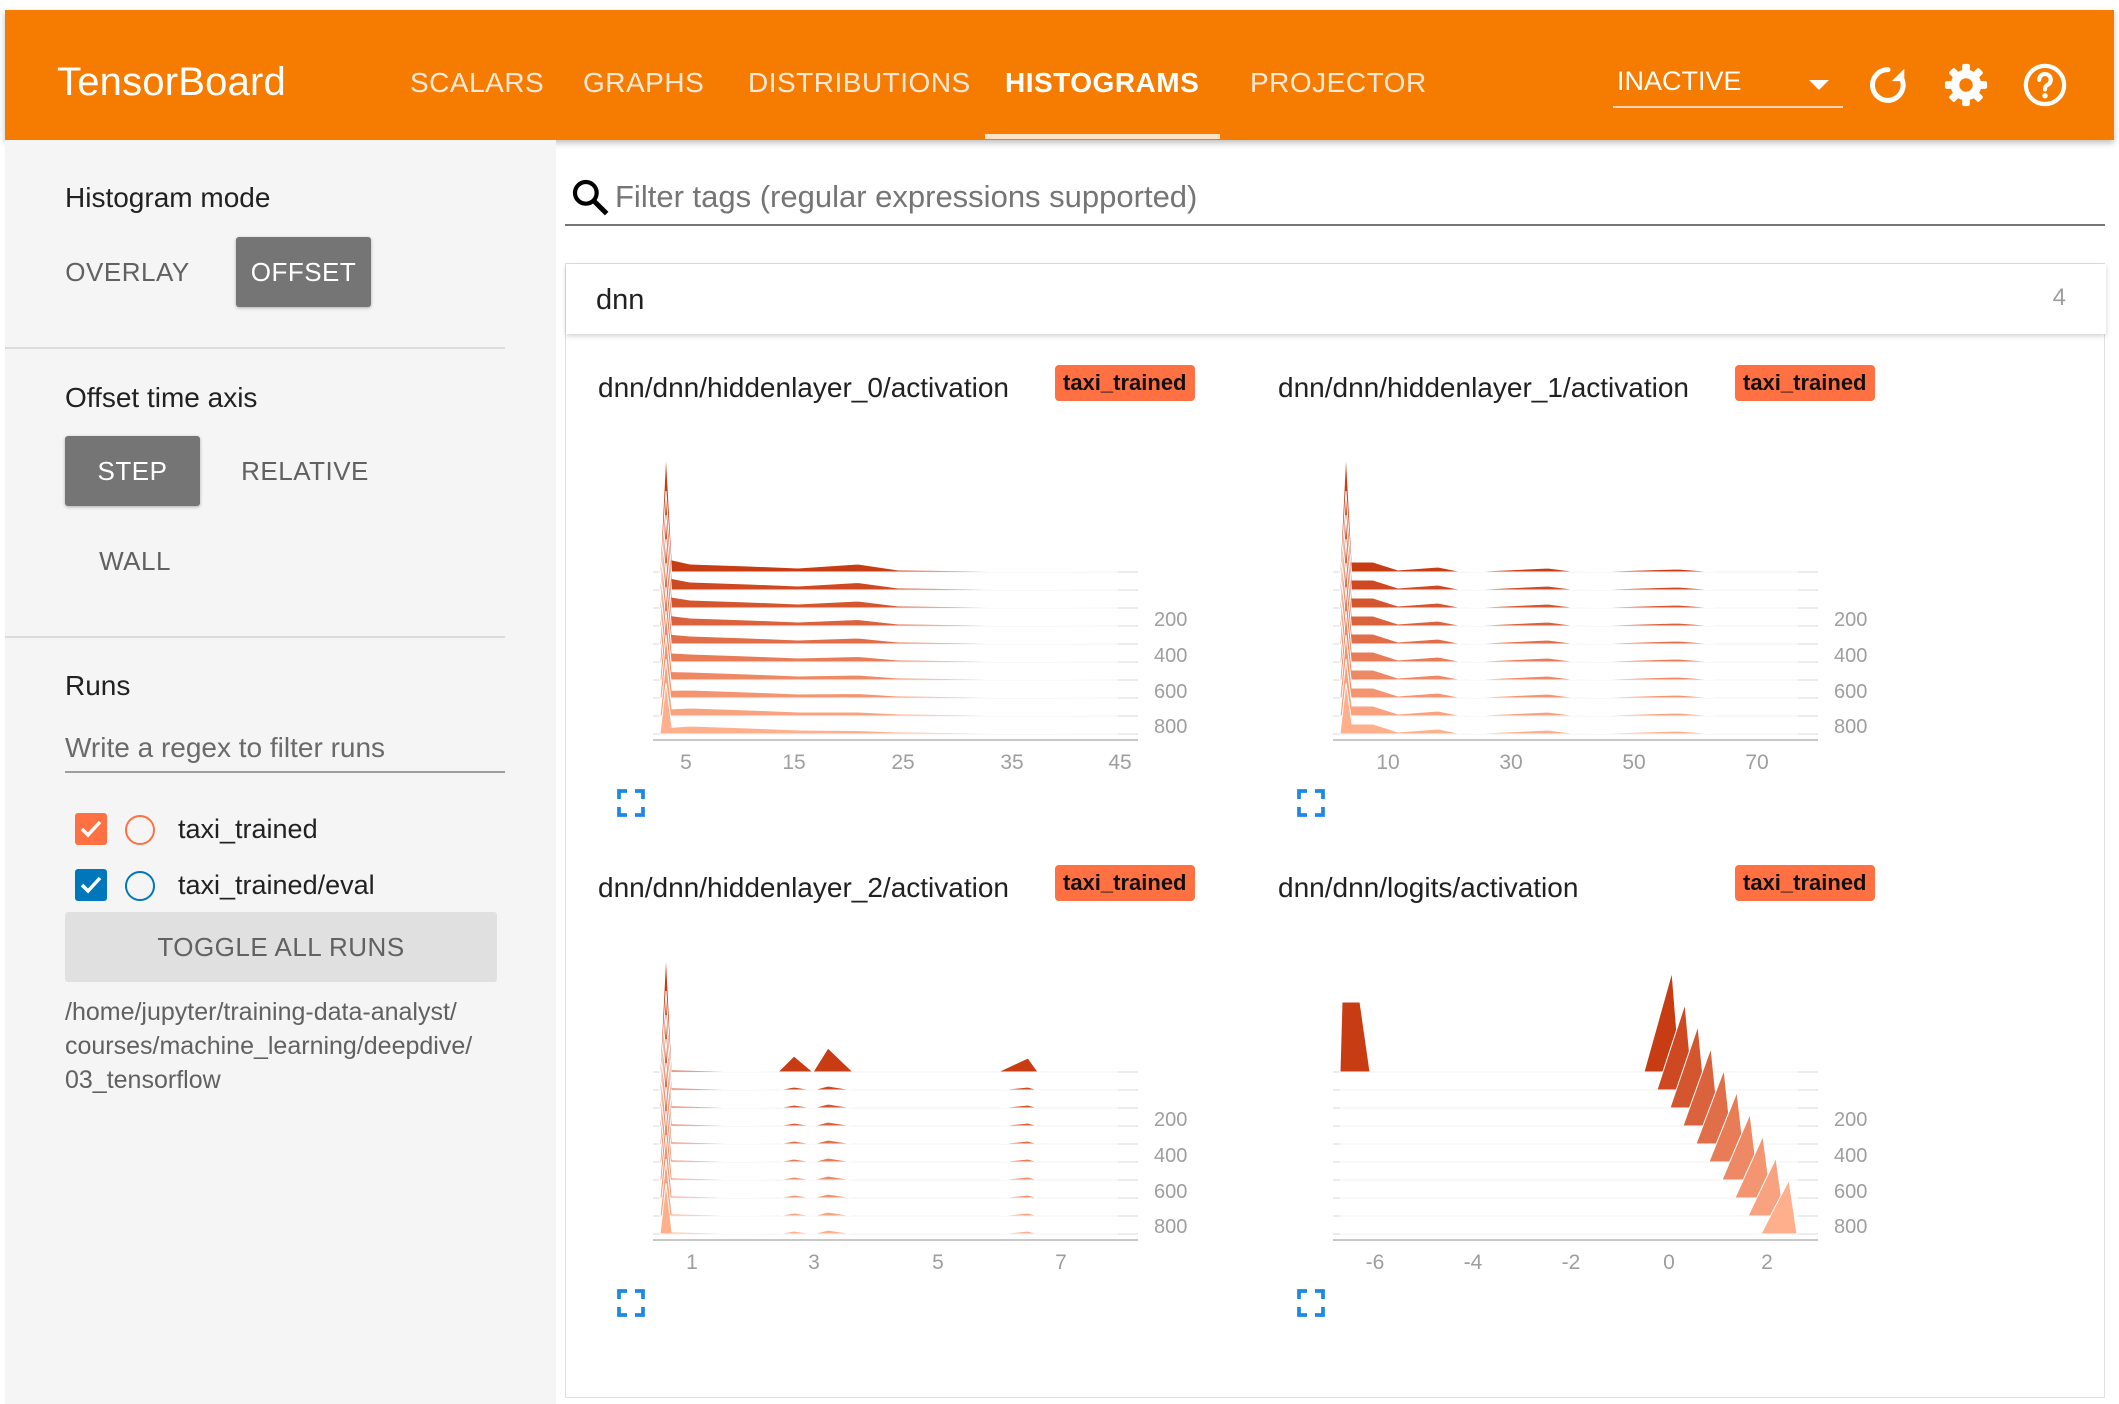  What do you see at coordinates (620, 300) in the screenshot?
I see `category-name: dnn` at bounding box center [620, 300].